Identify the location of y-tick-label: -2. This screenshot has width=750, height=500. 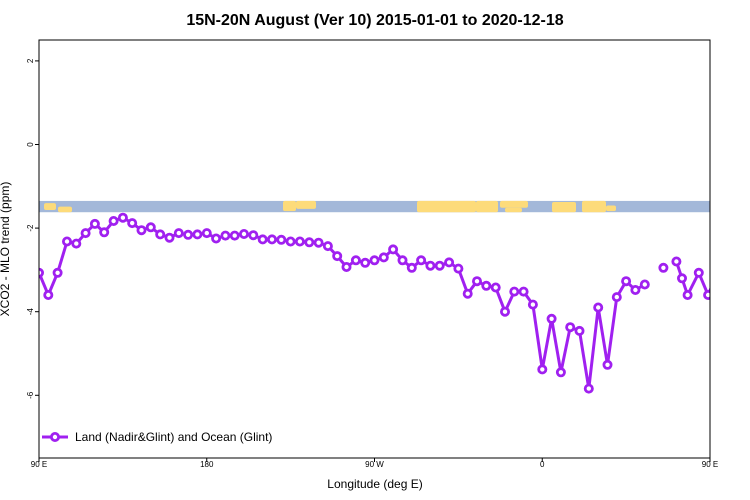
(30, 228).